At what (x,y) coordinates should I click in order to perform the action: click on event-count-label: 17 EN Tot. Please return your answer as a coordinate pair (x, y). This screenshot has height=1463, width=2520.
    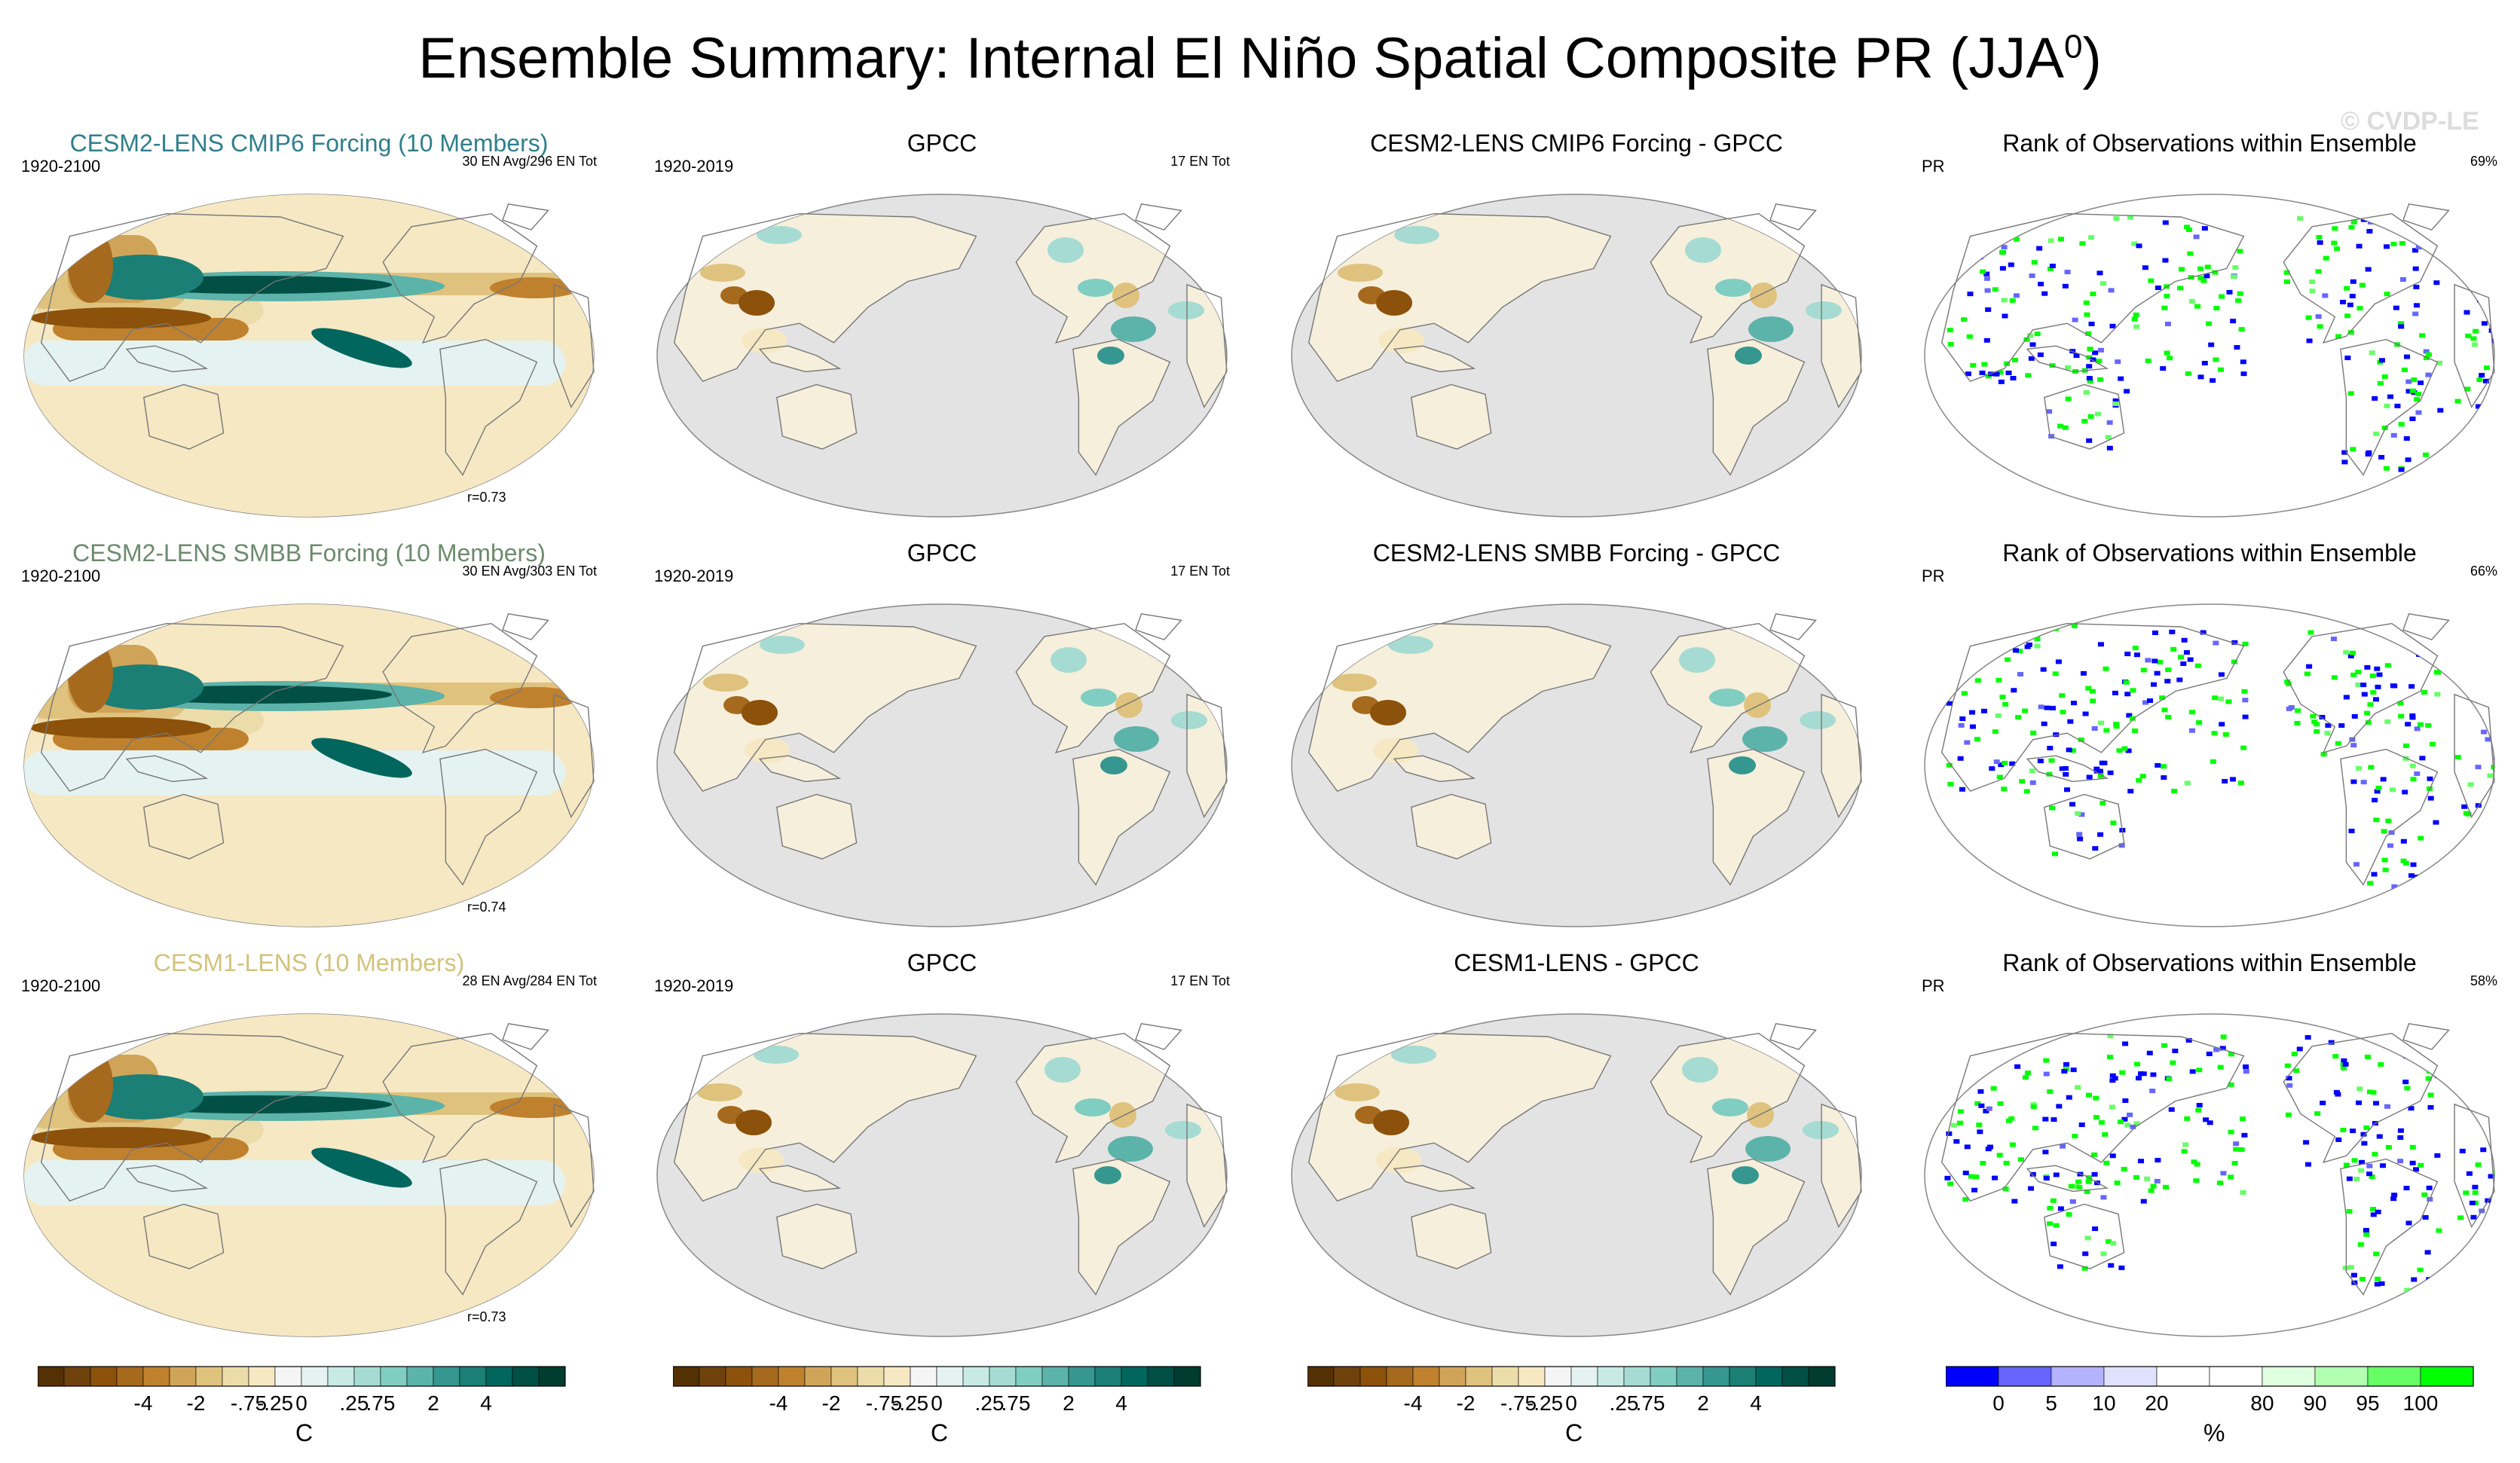
    Looking at the image, I should click on (1200, 161).